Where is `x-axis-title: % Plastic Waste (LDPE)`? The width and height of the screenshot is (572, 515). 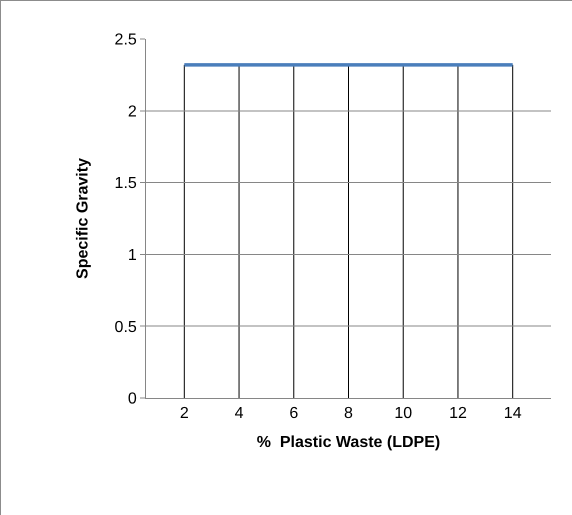 x-axis-title: % Plastic Waste (LDPE) is located at coordinates (348, 442).